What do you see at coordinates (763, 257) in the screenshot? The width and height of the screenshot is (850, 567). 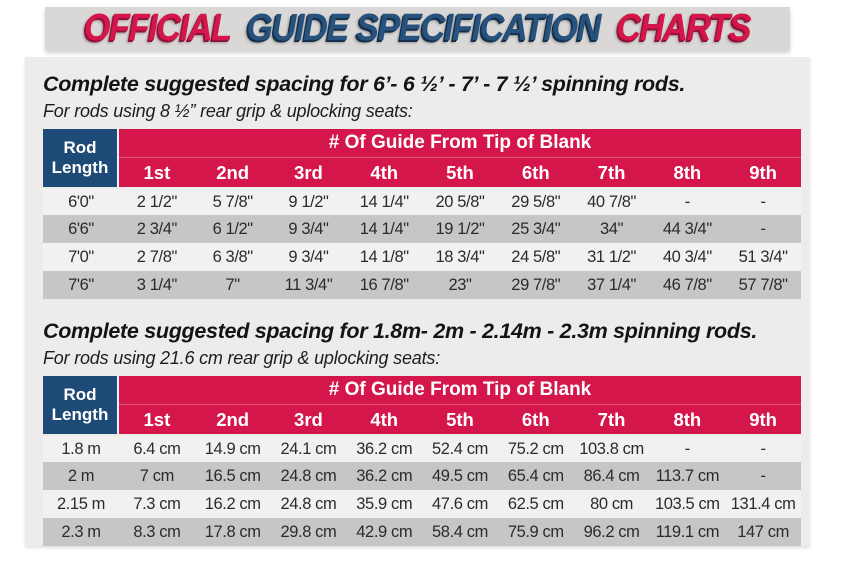 I see `spacing-cell: 51 3/4"` at bounding box center [763, 257].